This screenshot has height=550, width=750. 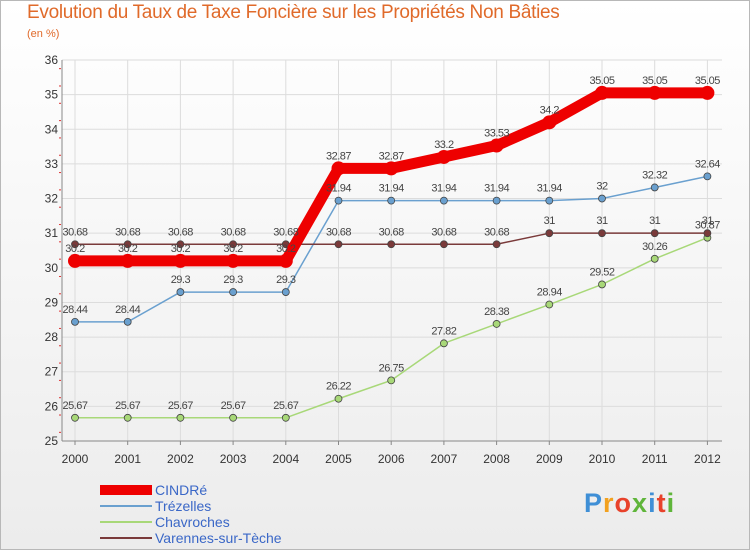 I want to click on x-tick-label: 2009, so click(x=549, y=459).